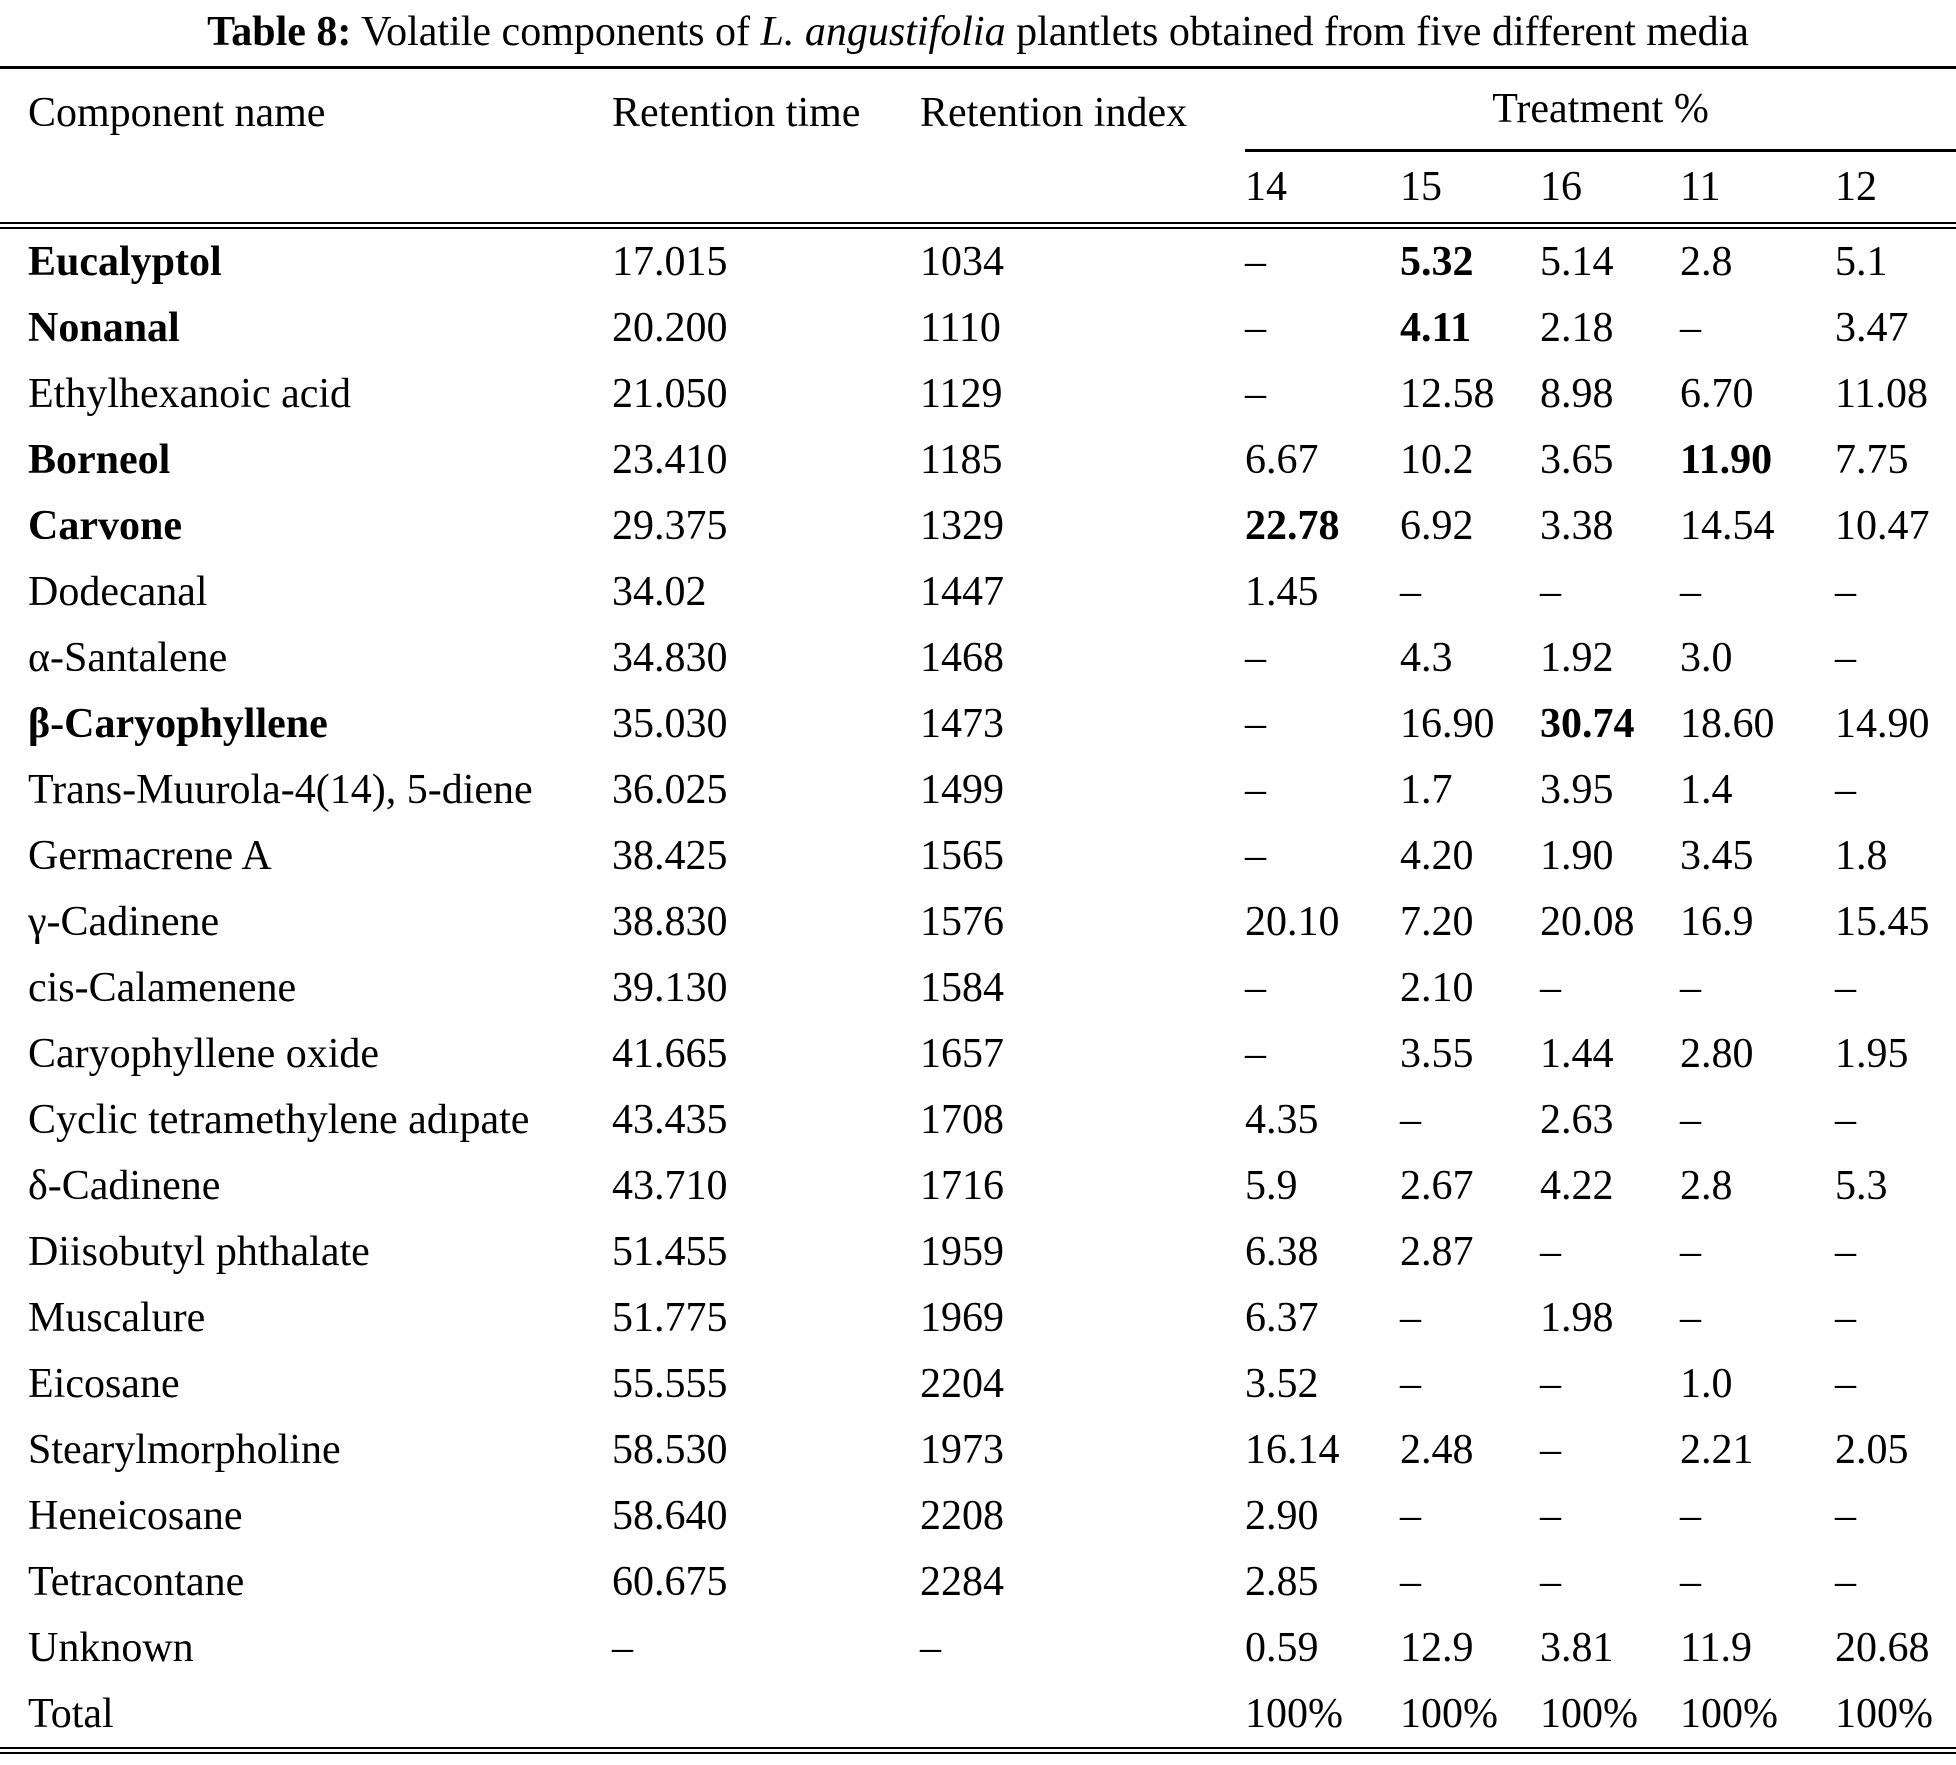 The width and height of the screenshot is (1956, 1765). What do you see at coordinates (962, 262) in the screenshot?
I see `retention-index-cell: 1034` at bounding box center [962, 262].